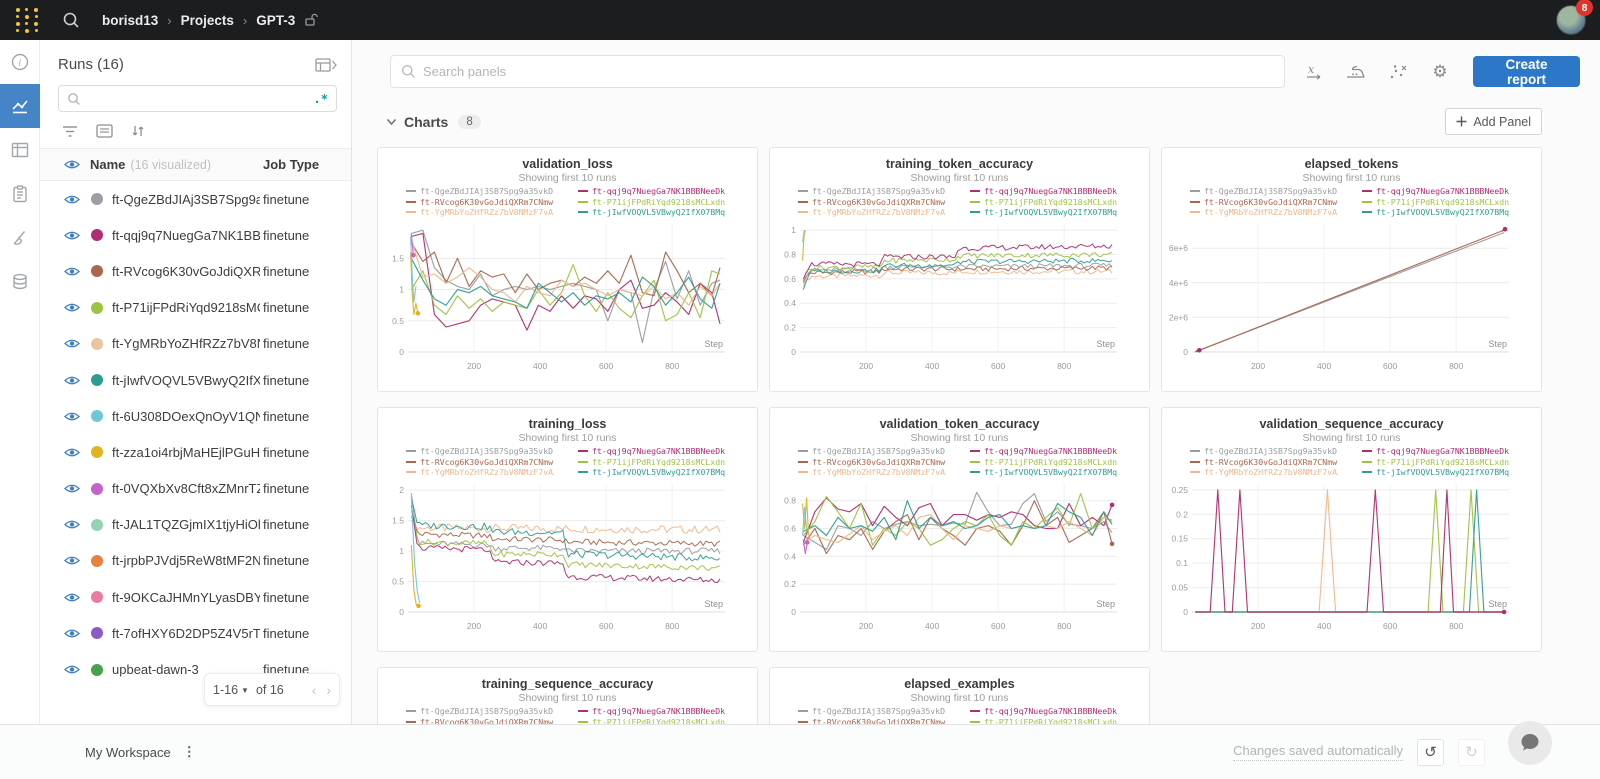 The height and width of the screenshot is (779, 1600). Describe the element at coordinates (426, 121) in the screenshot. I see `charts-section-label: Charts` at that location.